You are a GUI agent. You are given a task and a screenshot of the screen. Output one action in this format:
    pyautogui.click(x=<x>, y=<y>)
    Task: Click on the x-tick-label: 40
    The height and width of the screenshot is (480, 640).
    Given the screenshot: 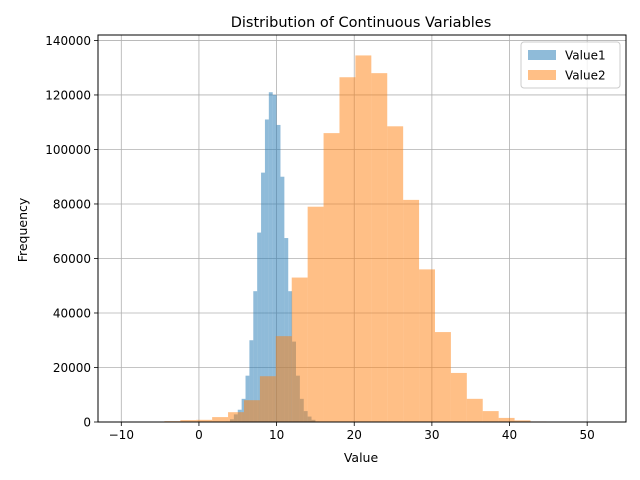 What is the action you would take?
    pyautogui.click(x=509, y=435)
    